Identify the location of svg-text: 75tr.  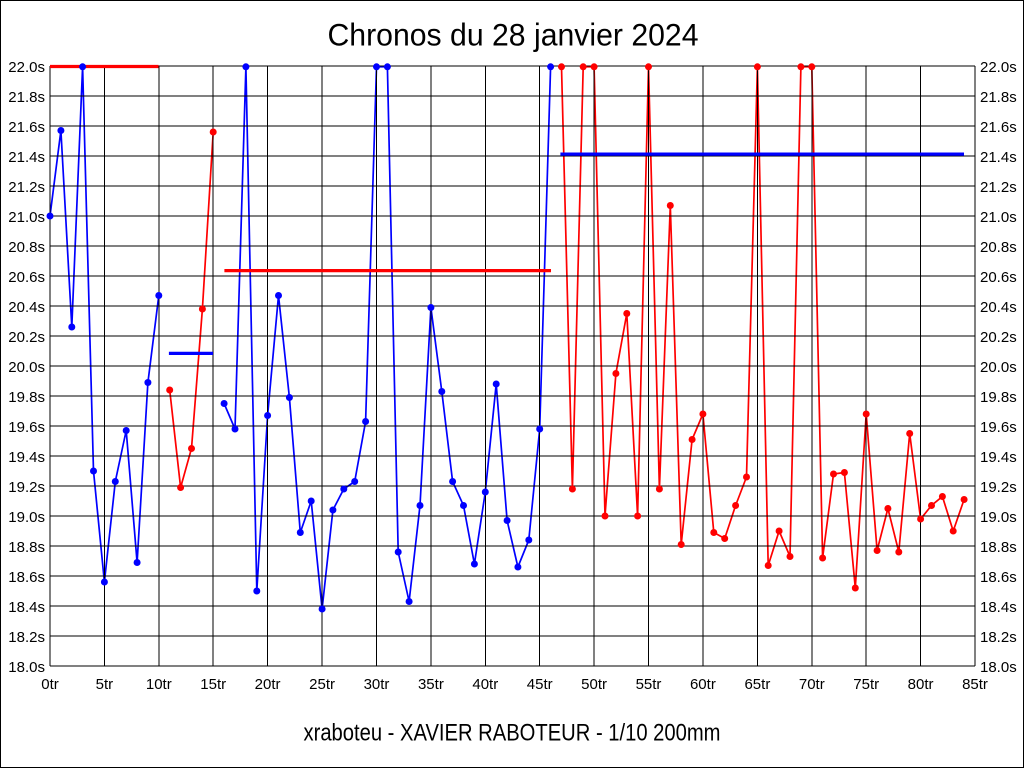
(866, 684).